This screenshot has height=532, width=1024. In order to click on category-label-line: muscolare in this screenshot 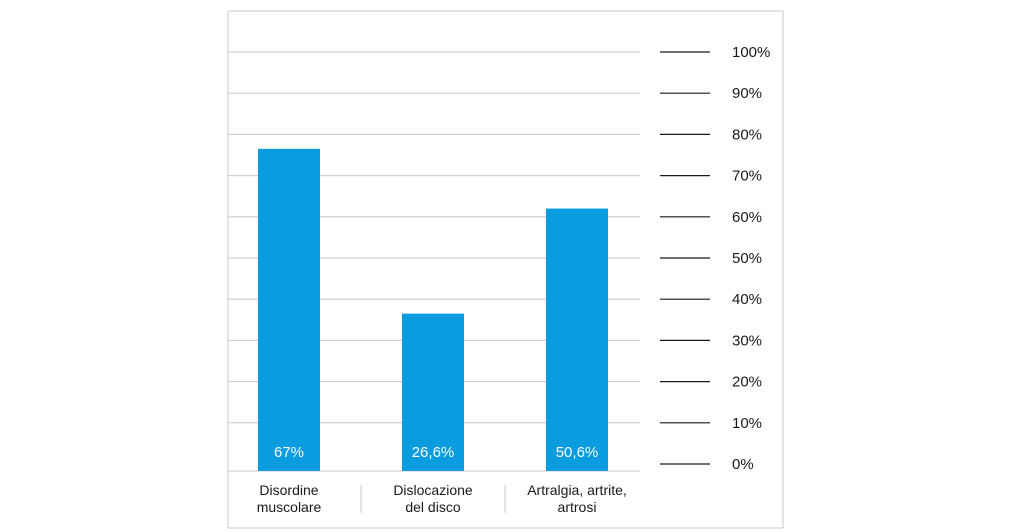, I will do `click(289, 507)`.